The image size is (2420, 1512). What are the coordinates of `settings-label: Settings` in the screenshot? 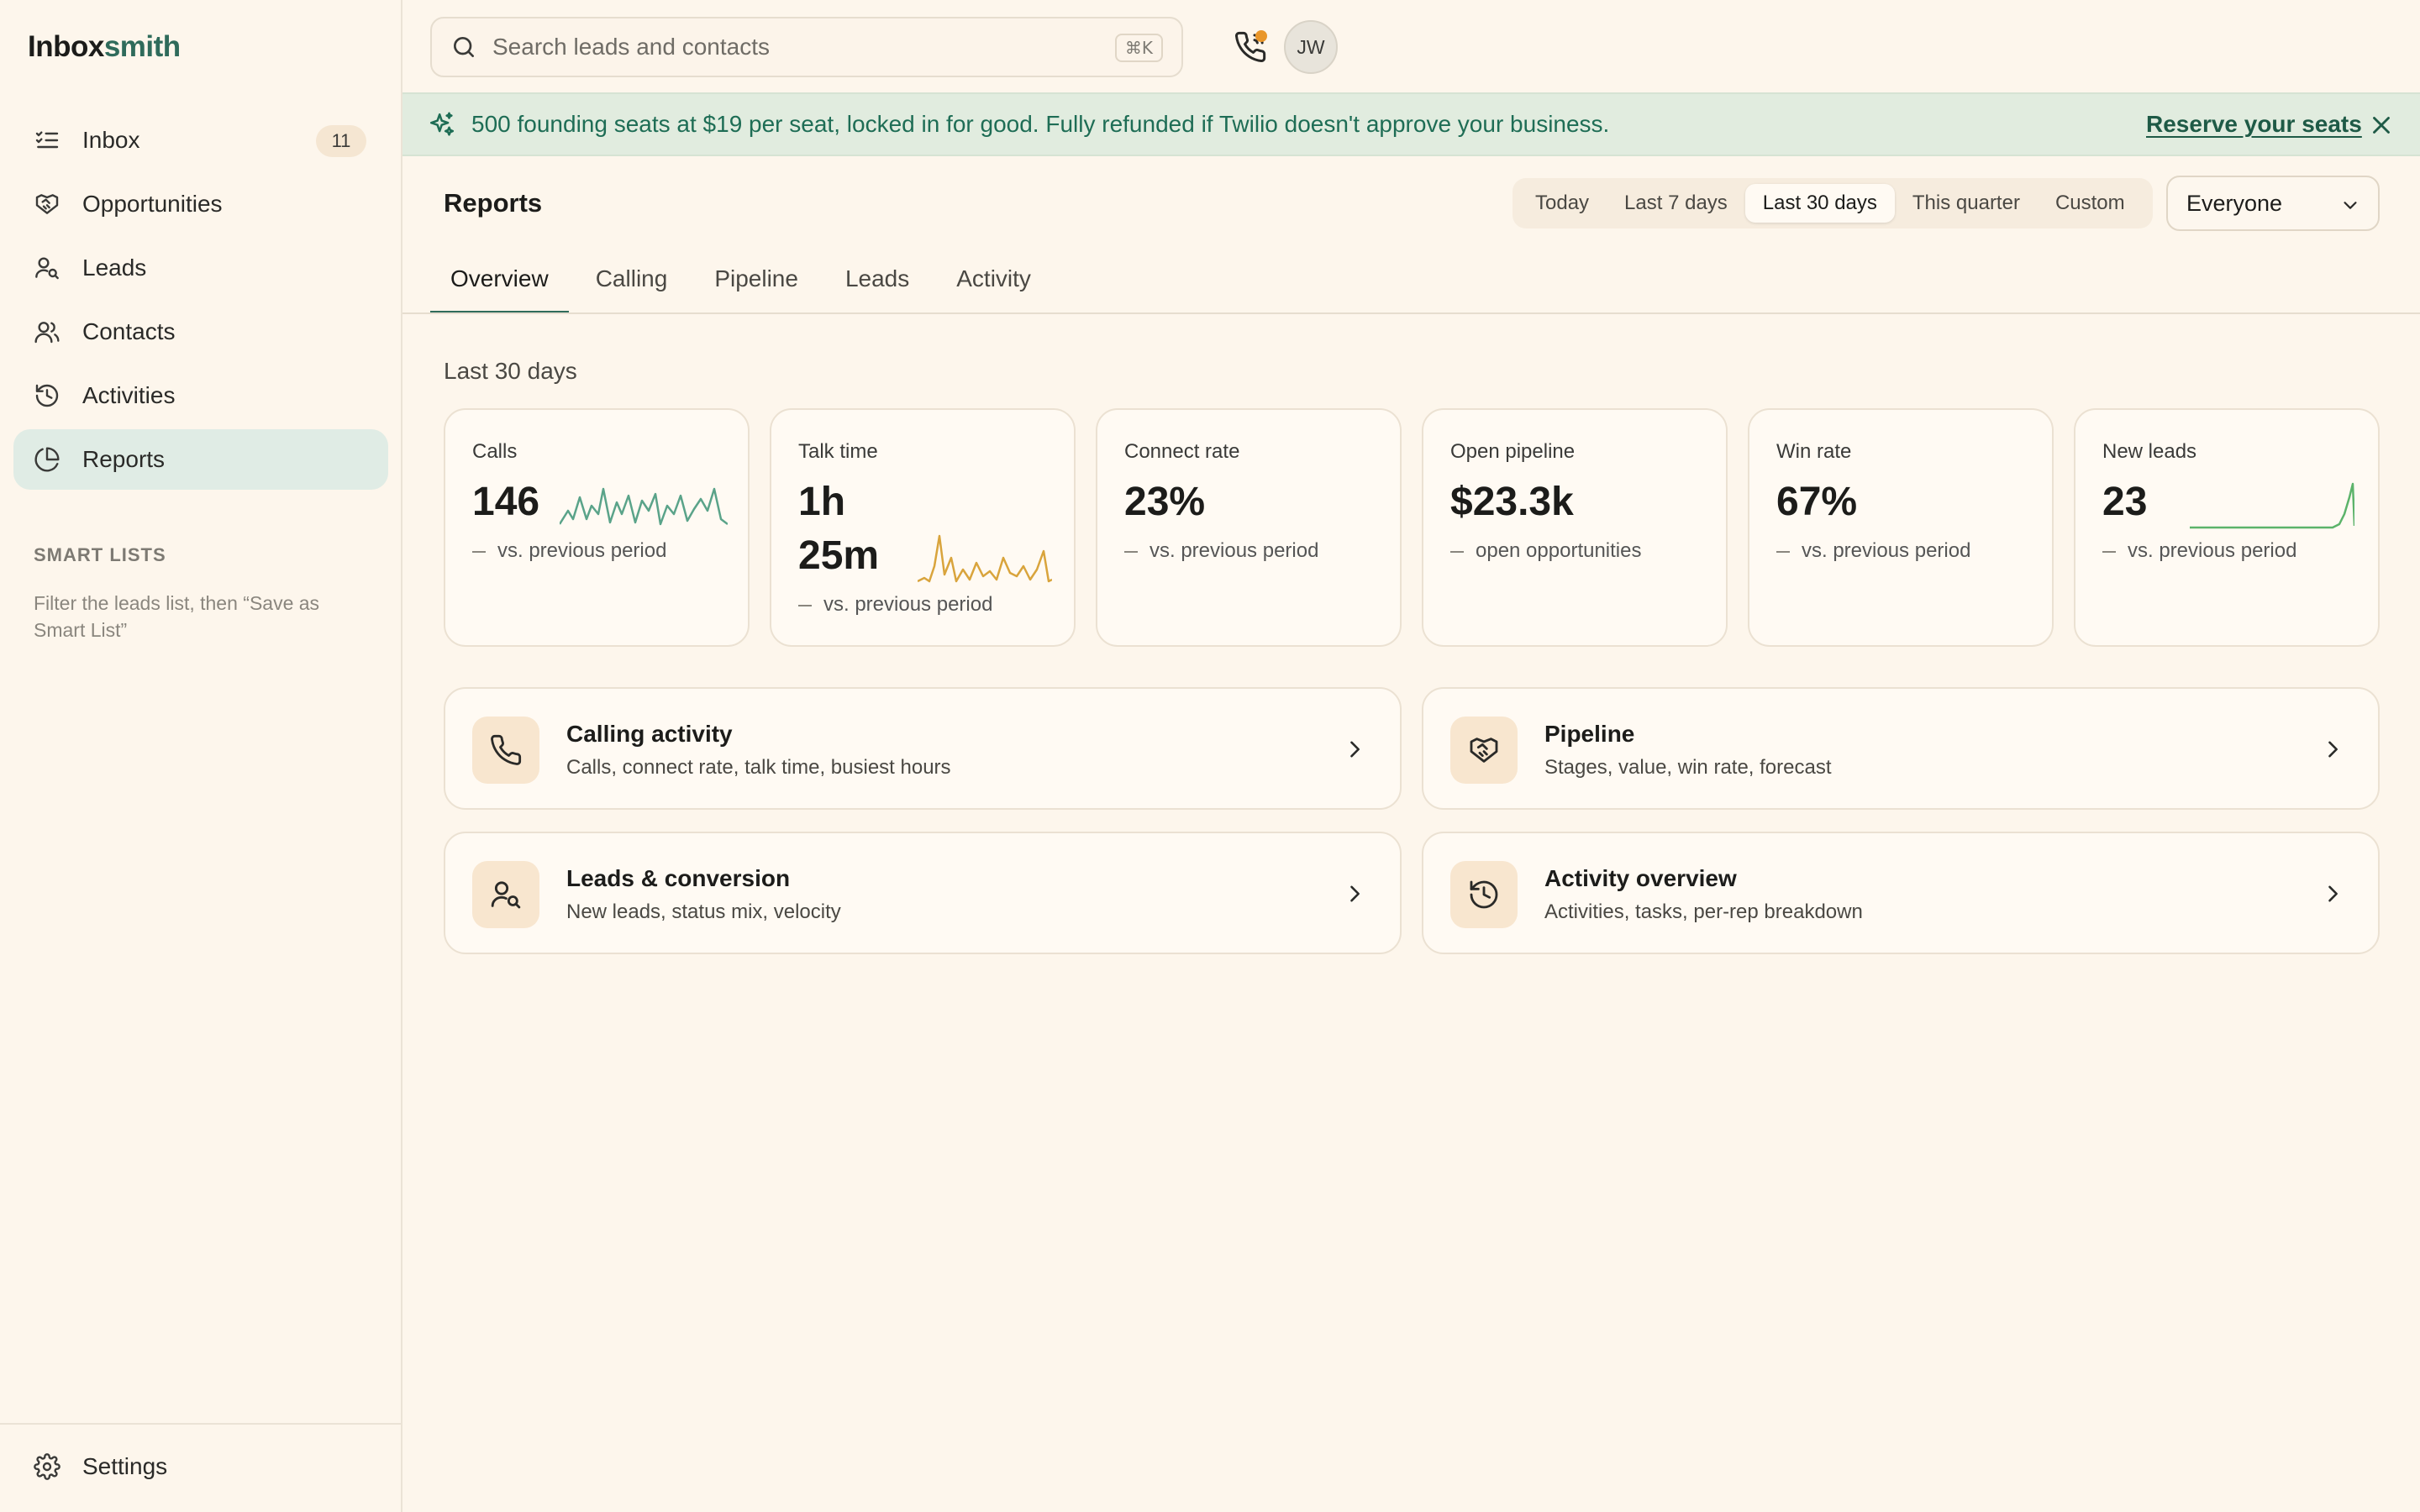 It's located at (125, 1466).